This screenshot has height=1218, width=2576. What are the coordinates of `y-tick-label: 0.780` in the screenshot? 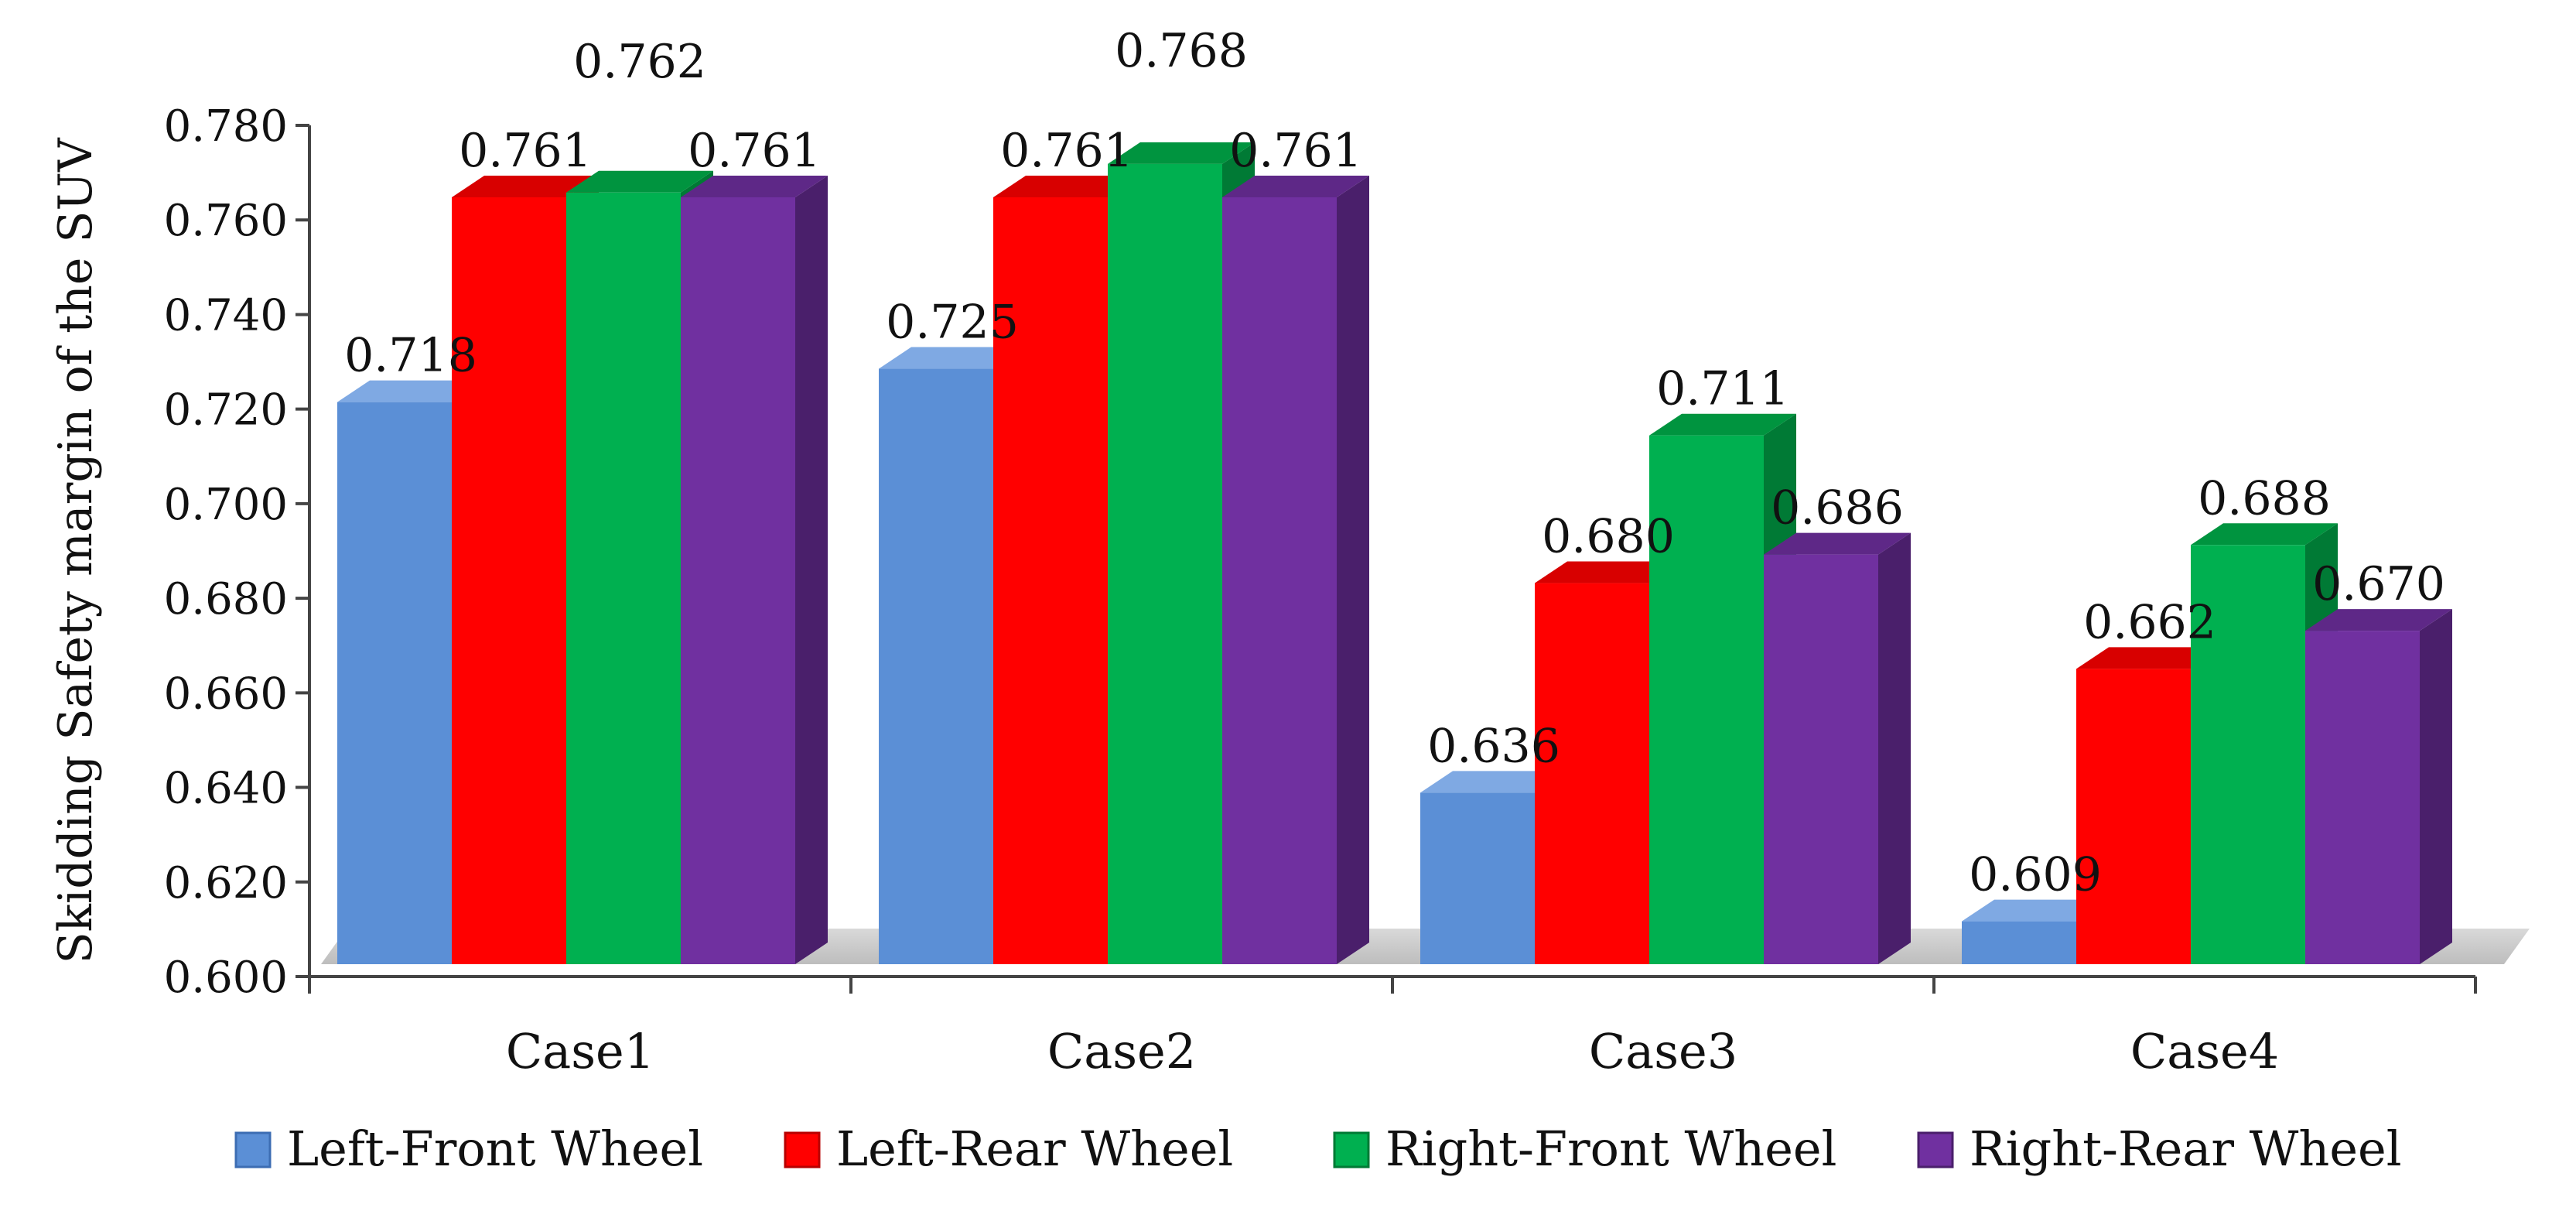 It's located at (226, 127).